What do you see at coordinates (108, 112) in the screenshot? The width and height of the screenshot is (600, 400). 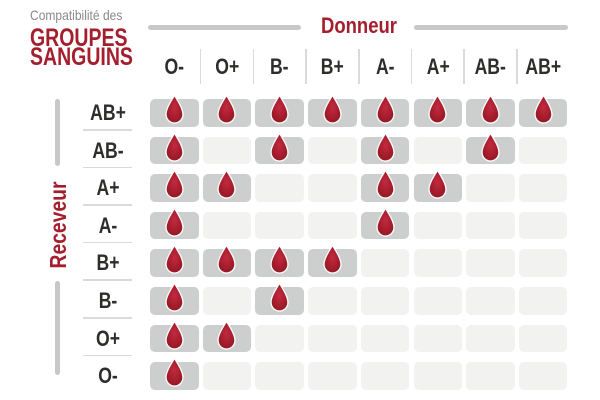 I see `receiver-row-label: AB+` at bounding box center [108, 112].